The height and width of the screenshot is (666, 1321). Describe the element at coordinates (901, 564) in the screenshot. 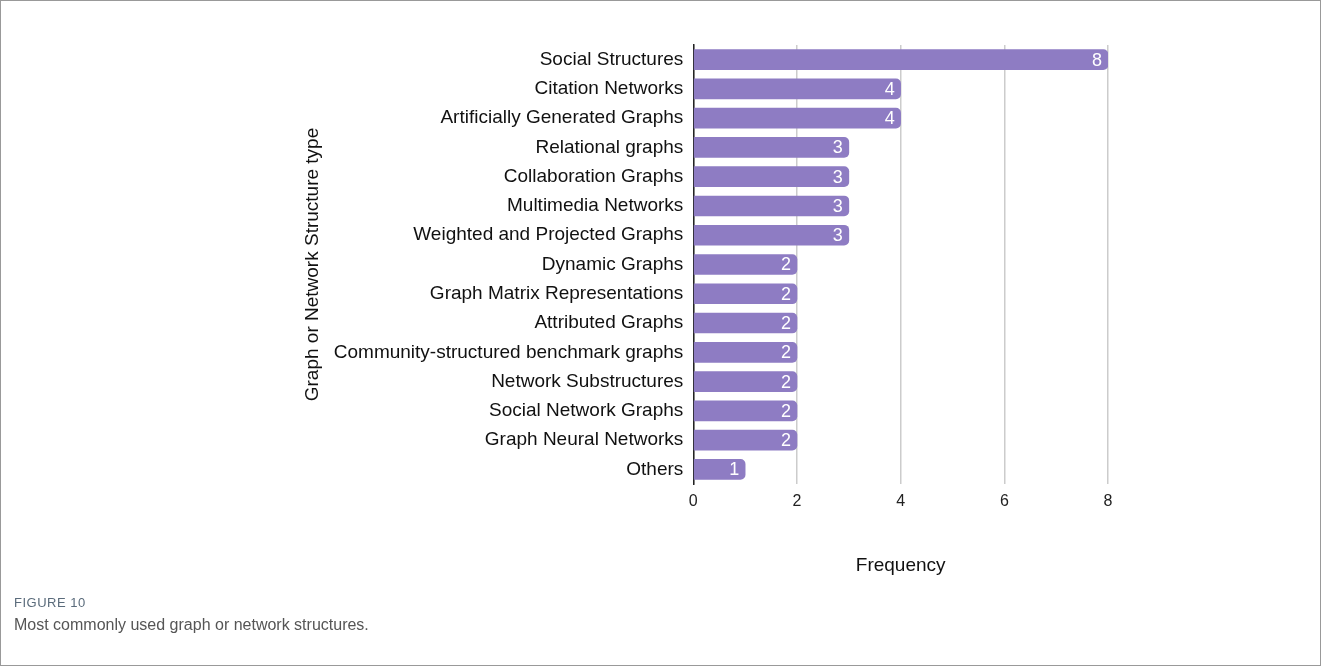

I see `x-axis-title: Frequency` at that location.